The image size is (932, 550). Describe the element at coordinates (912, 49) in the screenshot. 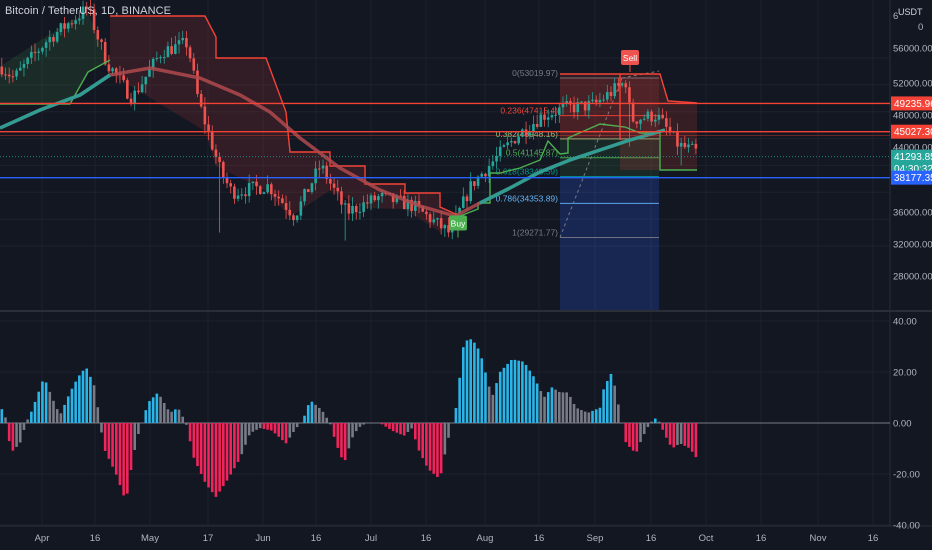

I see `price-tick-label: 56000.00` at that location.